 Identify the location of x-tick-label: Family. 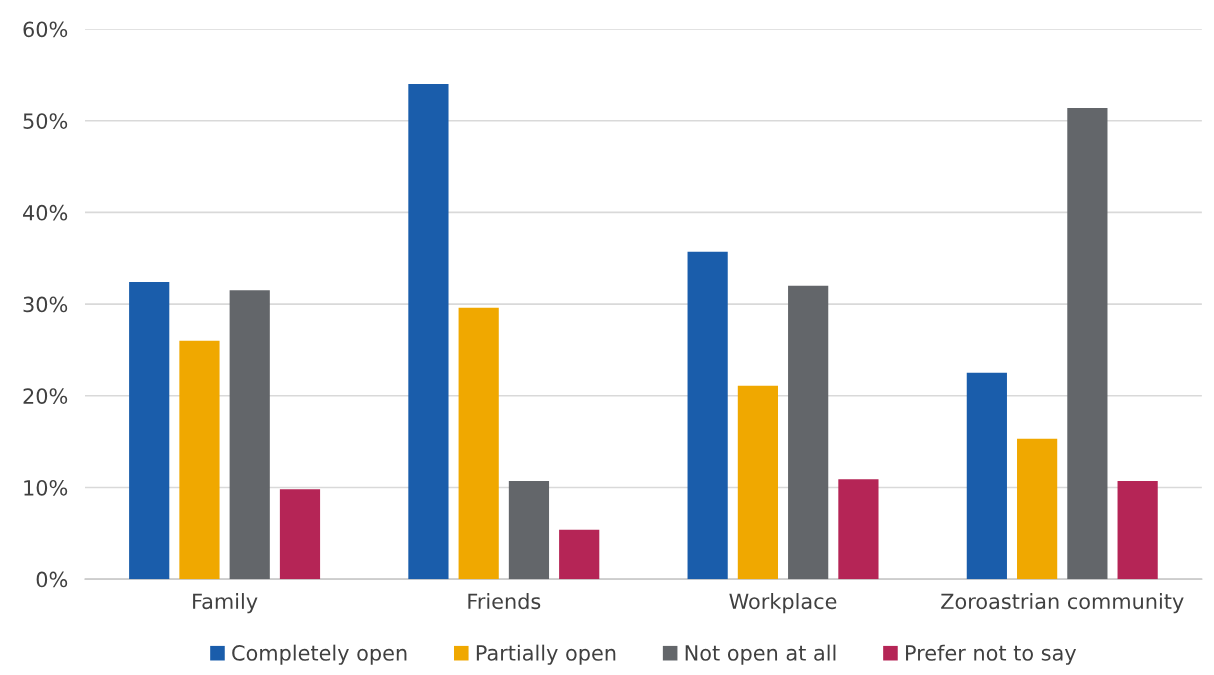
(225, 603).